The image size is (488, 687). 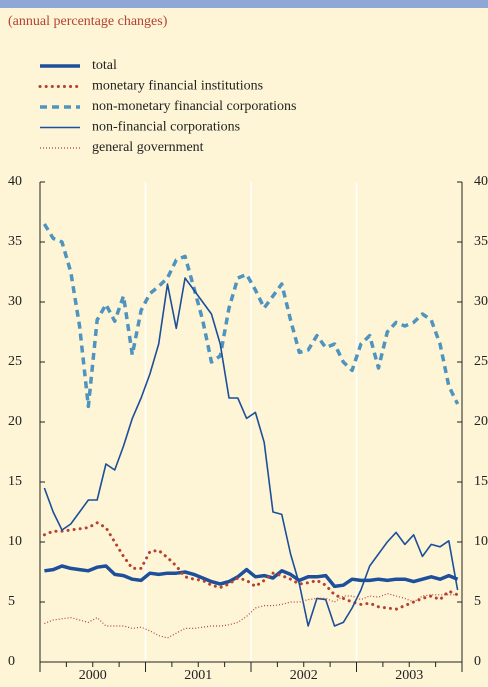 I want to click on legend-label: non-monetary financial corporations, so click(x=194, y=106).